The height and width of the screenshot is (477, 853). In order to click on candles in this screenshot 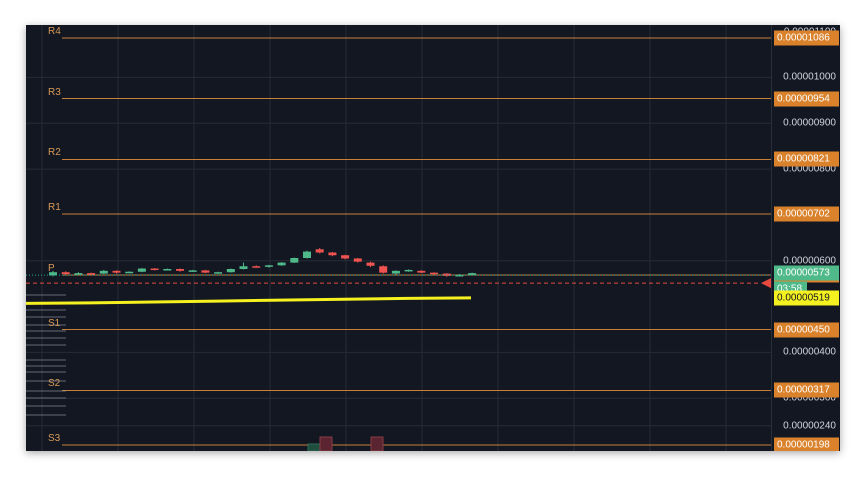, I will do `click(263, 262)`.